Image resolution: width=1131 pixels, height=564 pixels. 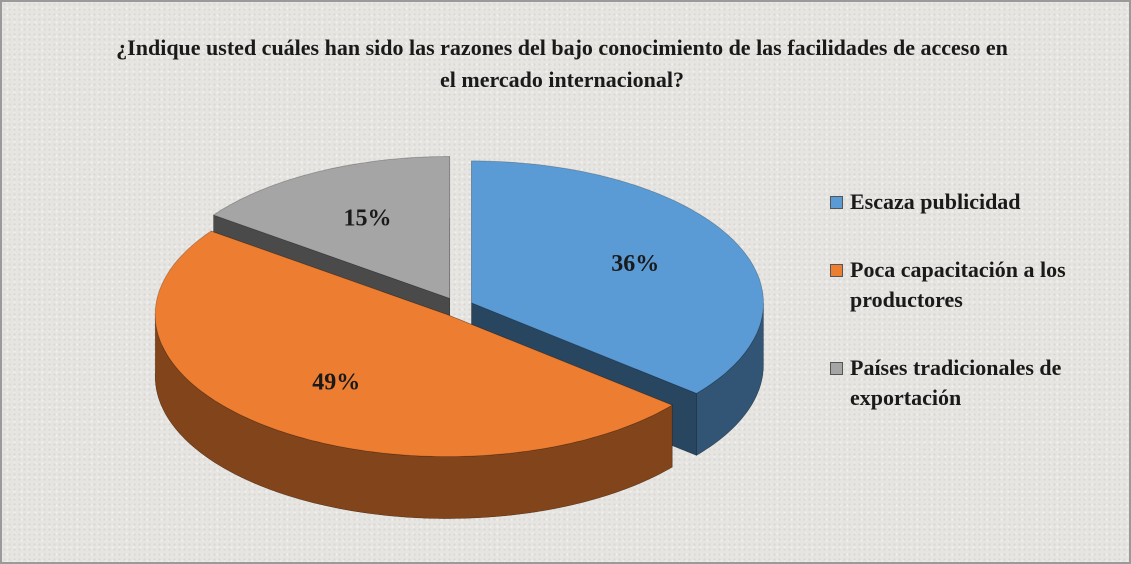 I want to click on legend-item: Escaza publicidad, so click(x=980, y=202).